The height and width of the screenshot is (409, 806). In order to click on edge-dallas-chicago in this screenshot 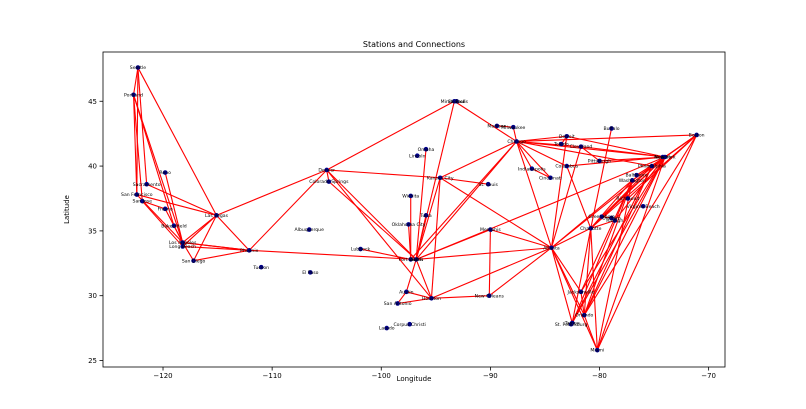, I will do `click(466, 200)`.